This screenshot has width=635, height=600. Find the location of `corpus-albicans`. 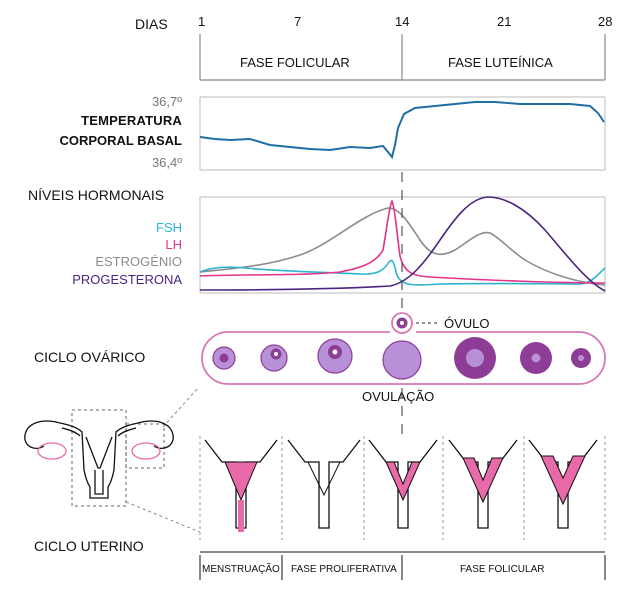

corpus-albicans is located at coordinates (581, 358).